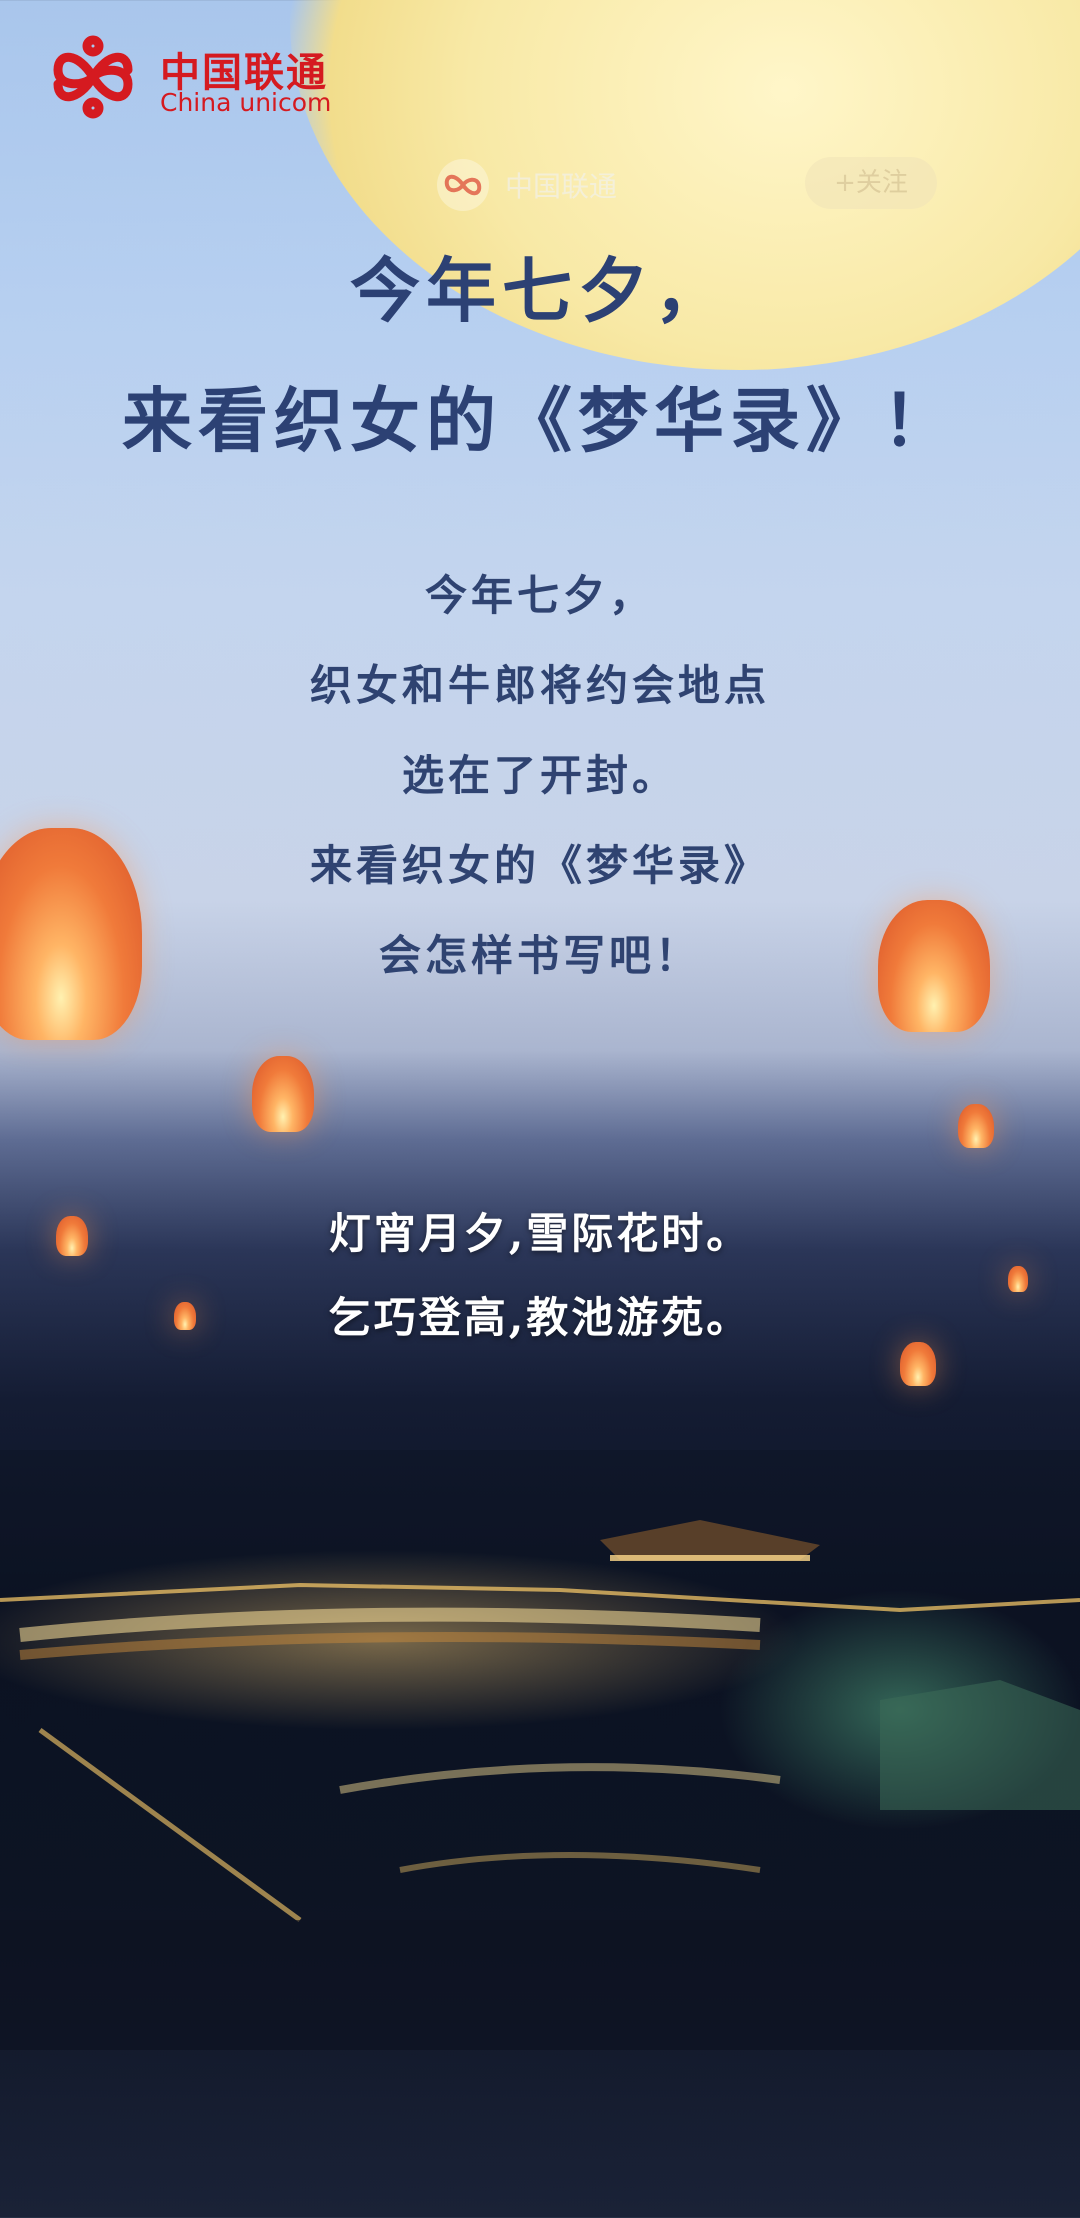 The width and height of the screenshot is (1080, 2218). I want to click on poem-line-1: 今年七夕，, so click(539, 595).